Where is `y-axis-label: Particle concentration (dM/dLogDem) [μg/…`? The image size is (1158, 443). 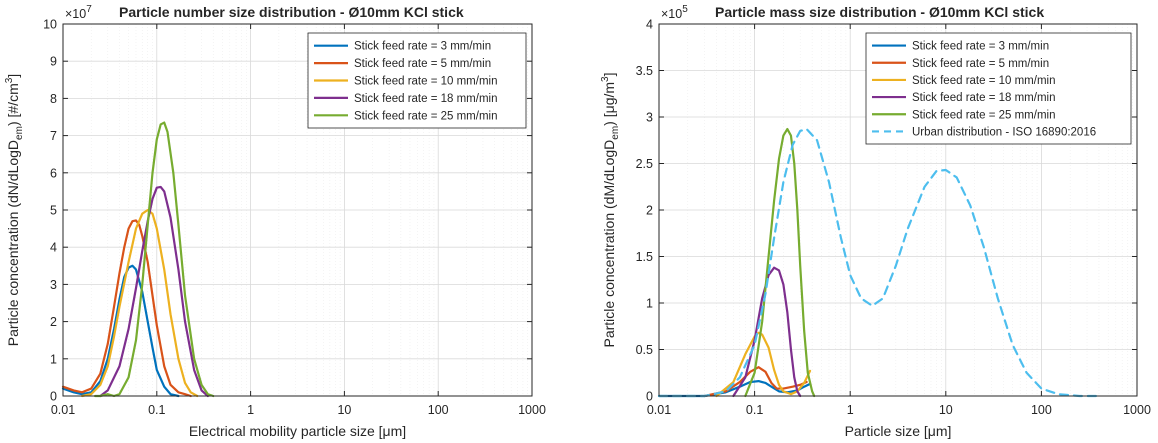 y-axis-label: Particle concentration (dM/dLogDem) [μg/… is located at coordinates (610, 210).